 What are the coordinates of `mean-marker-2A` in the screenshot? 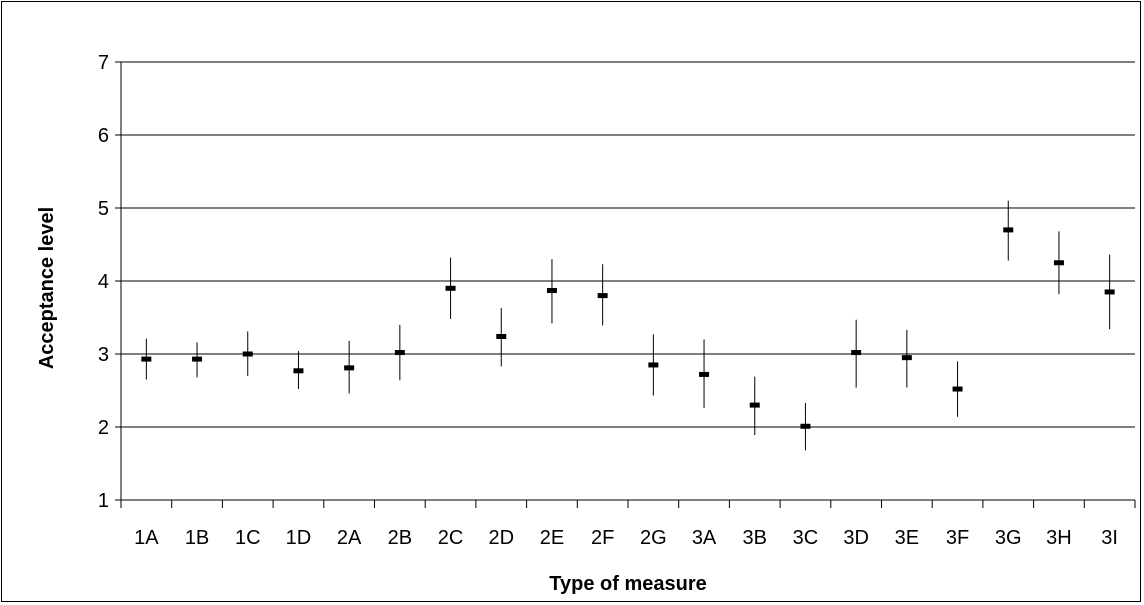 It's located at (349, 368).